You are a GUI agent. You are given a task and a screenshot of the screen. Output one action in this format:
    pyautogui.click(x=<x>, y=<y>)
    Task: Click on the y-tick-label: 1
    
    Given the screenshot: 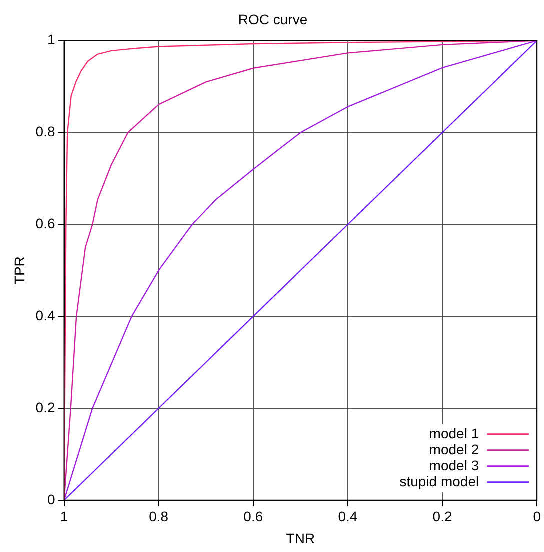 What is the action you would take?
    pyautogui.click(x=51, y=40)
    